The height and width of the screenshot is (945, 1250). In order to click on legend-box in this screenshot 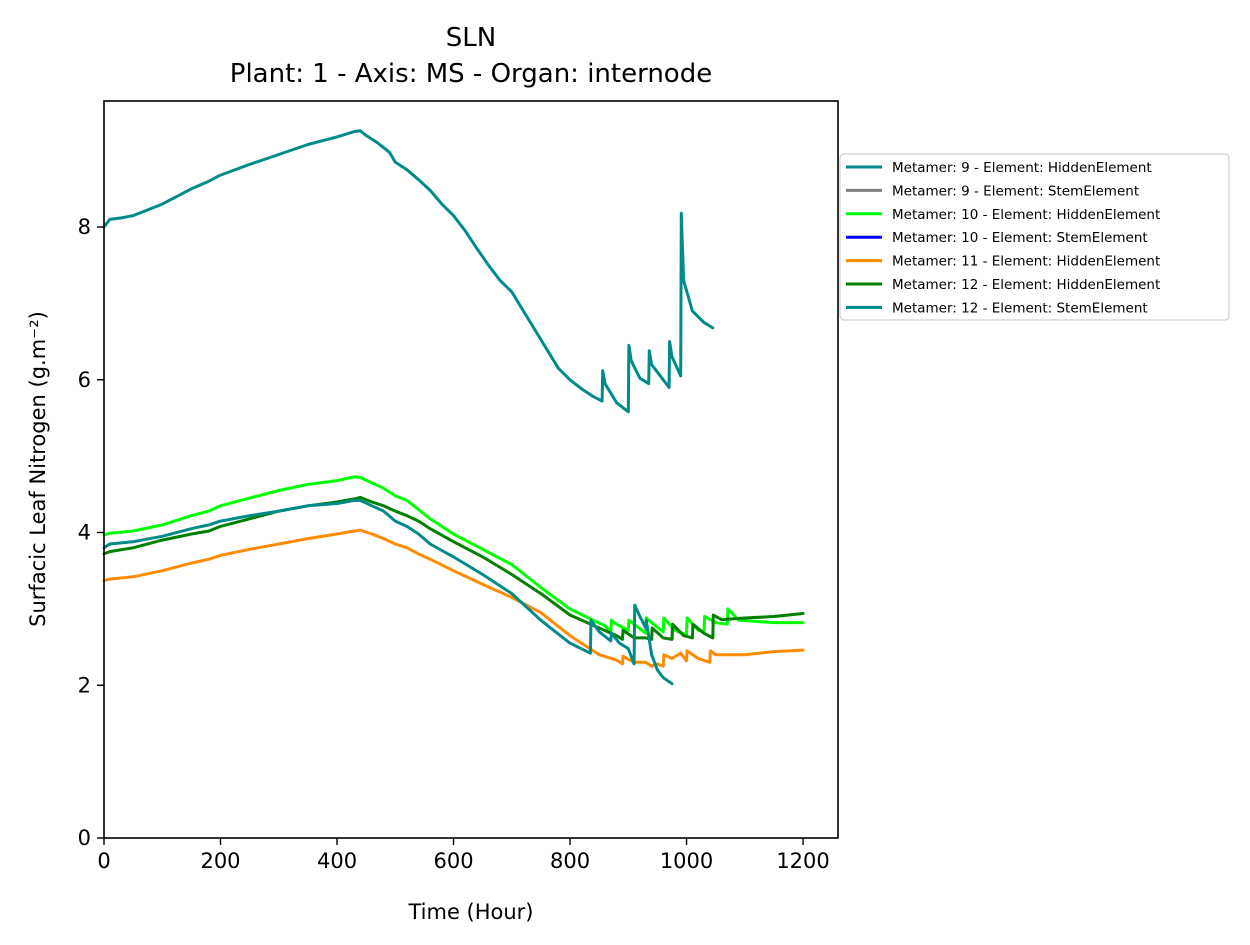, I will do `click(1034, 237)`.